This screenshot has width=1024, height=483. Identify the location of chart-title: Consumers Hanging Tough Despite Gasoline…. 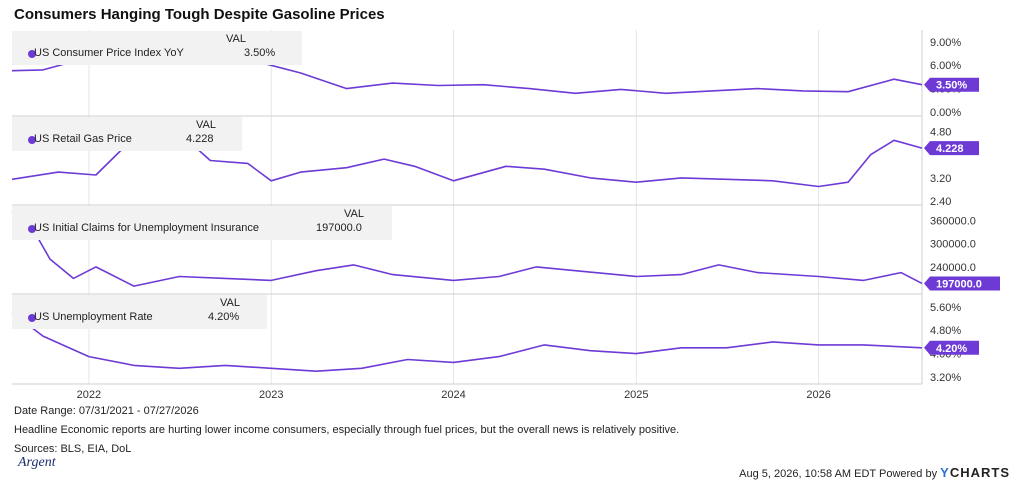
(199, 14).